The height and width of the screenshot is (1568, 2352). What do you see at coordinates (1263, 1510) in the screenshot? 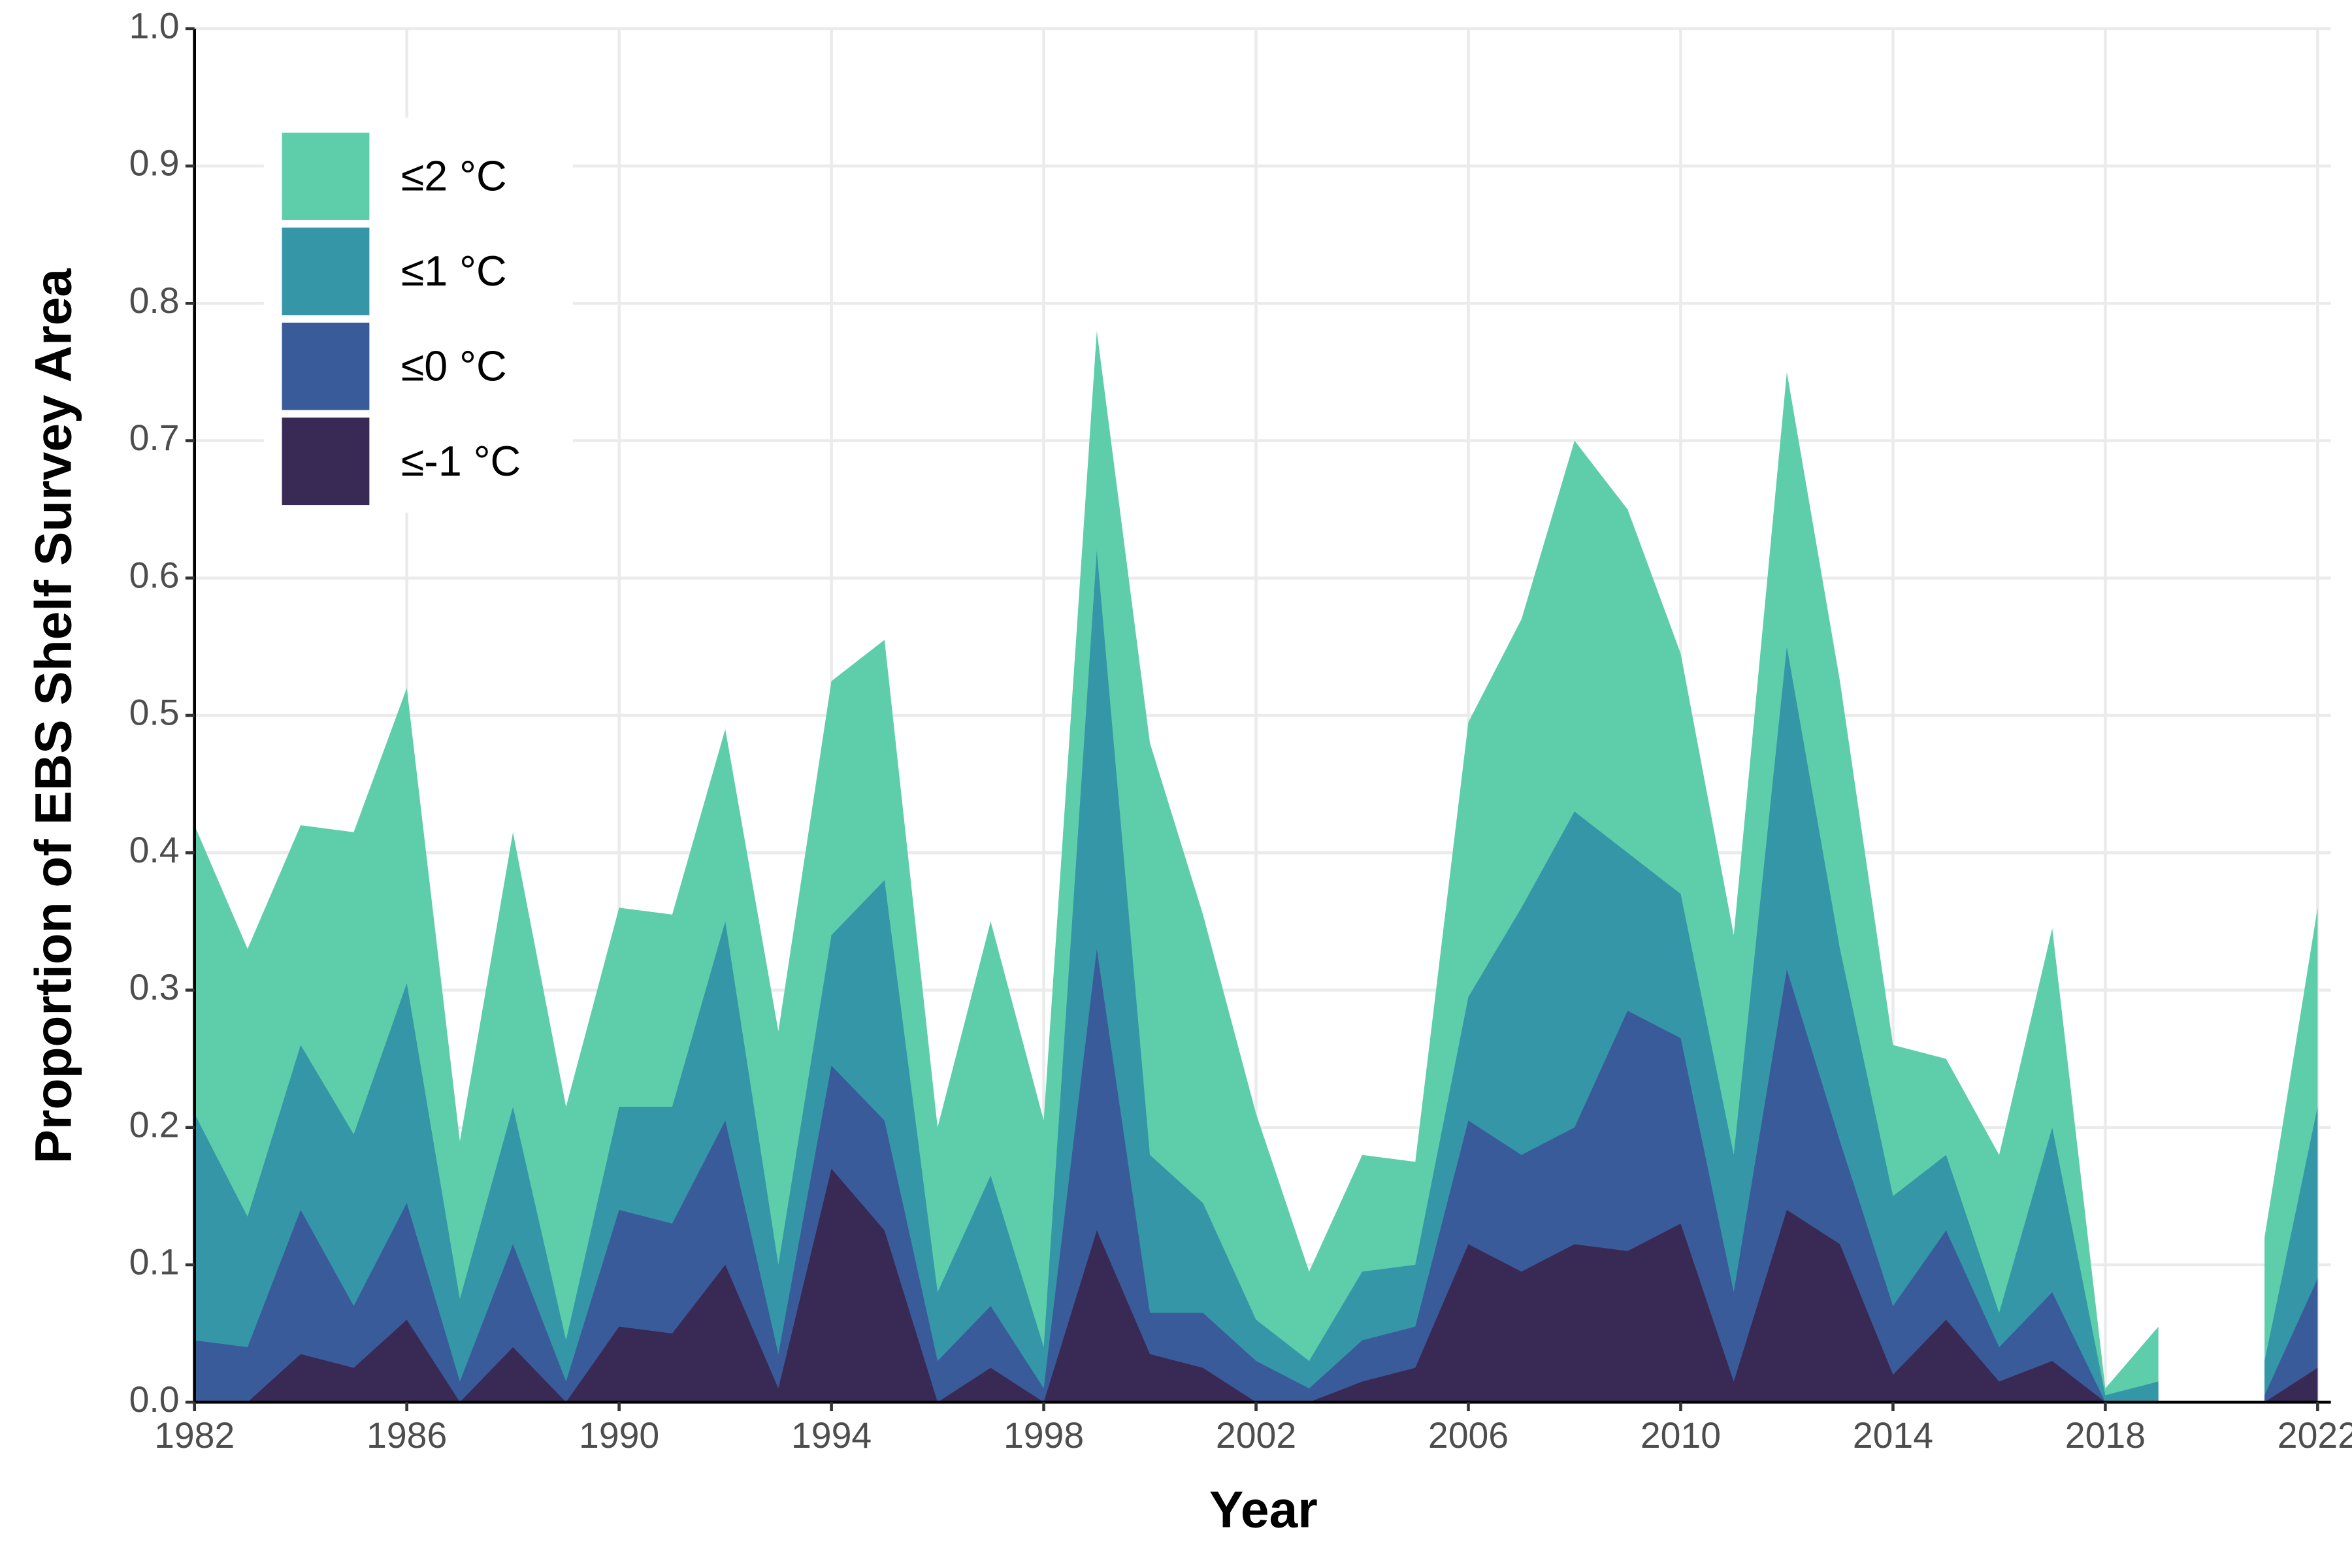
I see `x-axis-title: Year` at bounding box center [1263, 1510].